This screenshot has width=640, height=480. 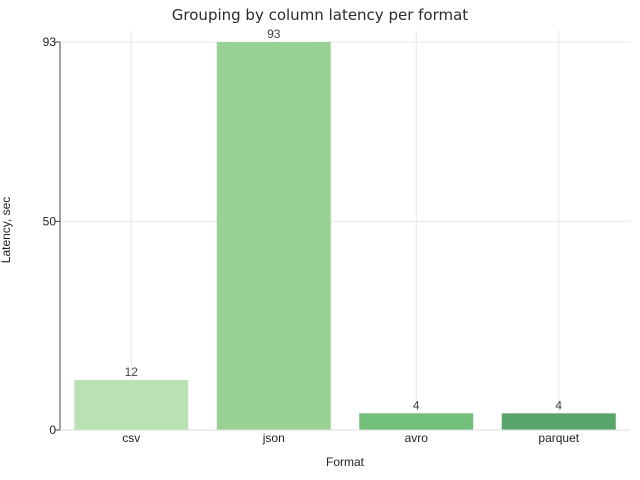 I want to click on bar-avro, so click(x=416, y=421).